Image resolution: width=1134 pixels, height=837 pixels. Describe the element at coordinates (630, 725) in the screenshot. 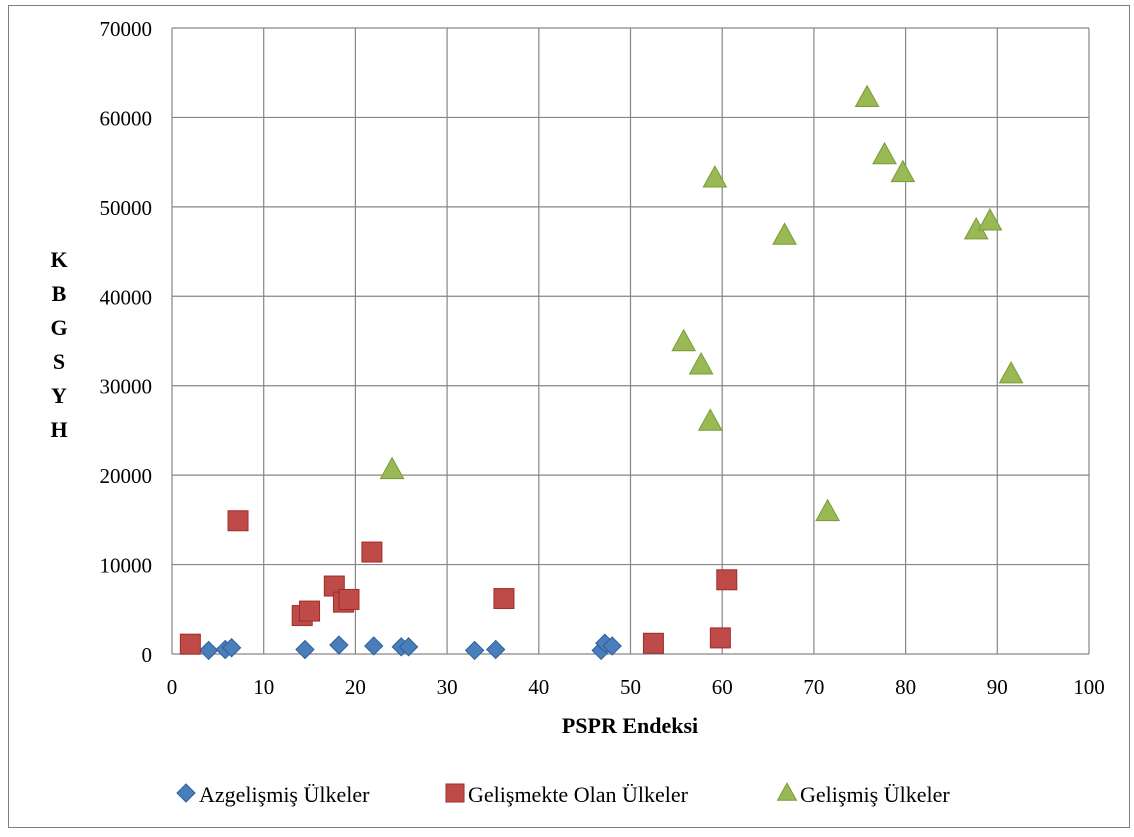

I see `x-axis-title: PSPR Endeksi` at that location.